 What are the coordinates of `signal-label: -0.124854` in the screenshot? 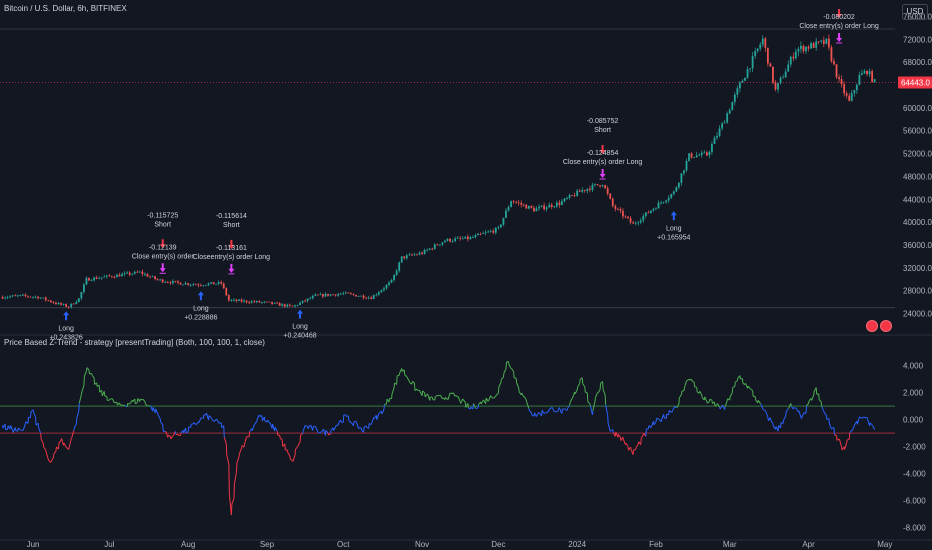 It's located at (603, 153).